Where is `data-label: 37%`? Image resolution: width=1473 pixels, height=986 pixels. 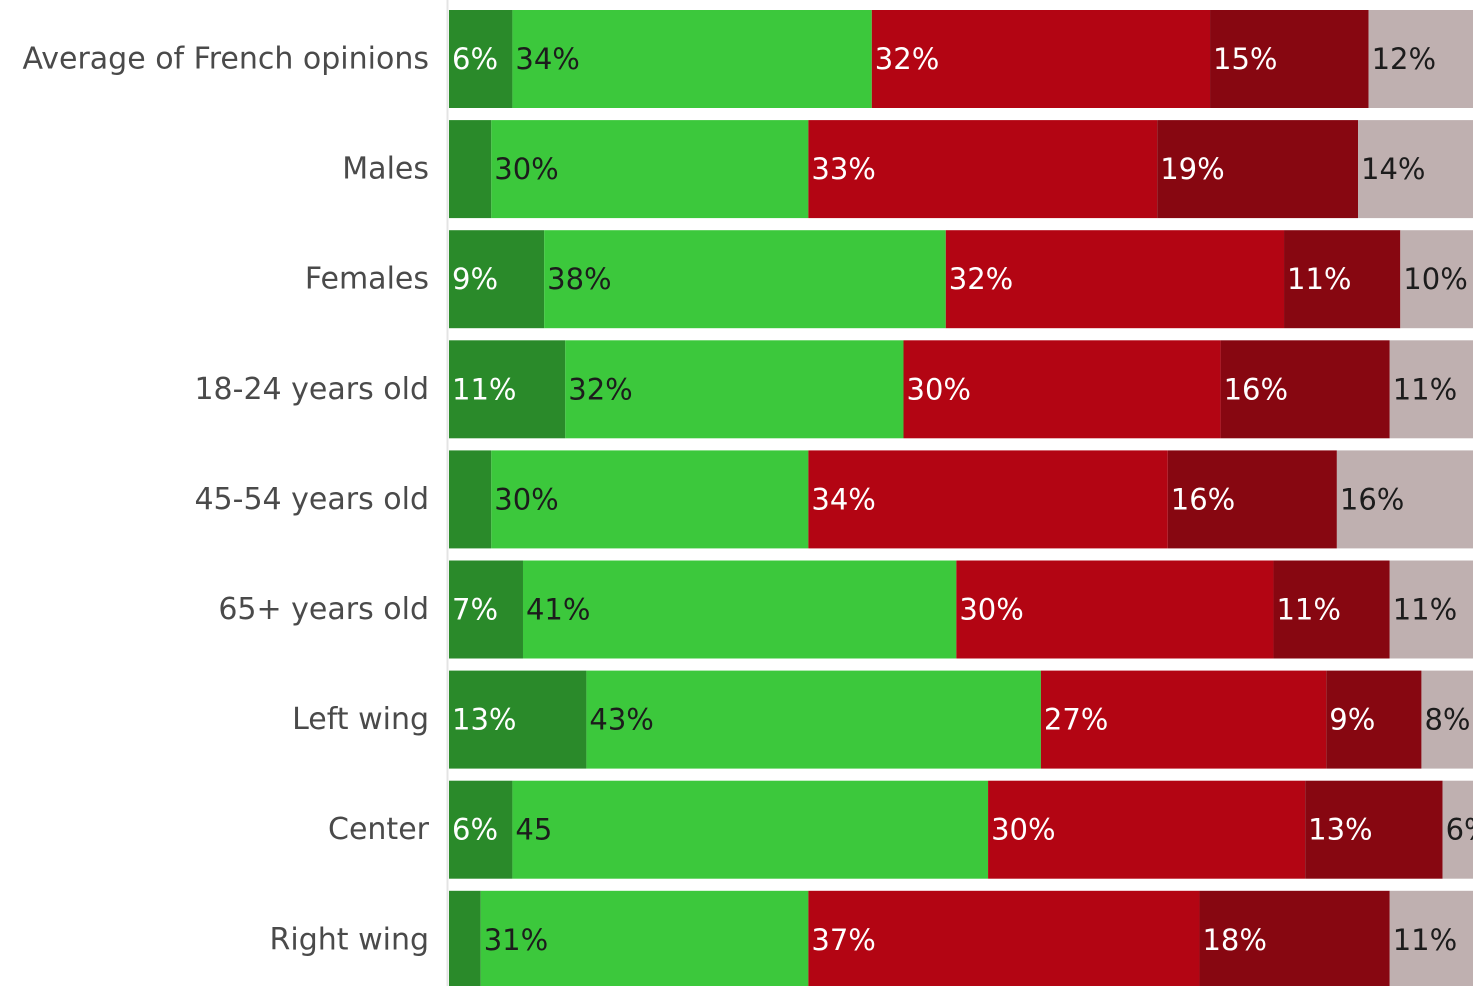 data-label: 37% is located at coordinates (843, 940).